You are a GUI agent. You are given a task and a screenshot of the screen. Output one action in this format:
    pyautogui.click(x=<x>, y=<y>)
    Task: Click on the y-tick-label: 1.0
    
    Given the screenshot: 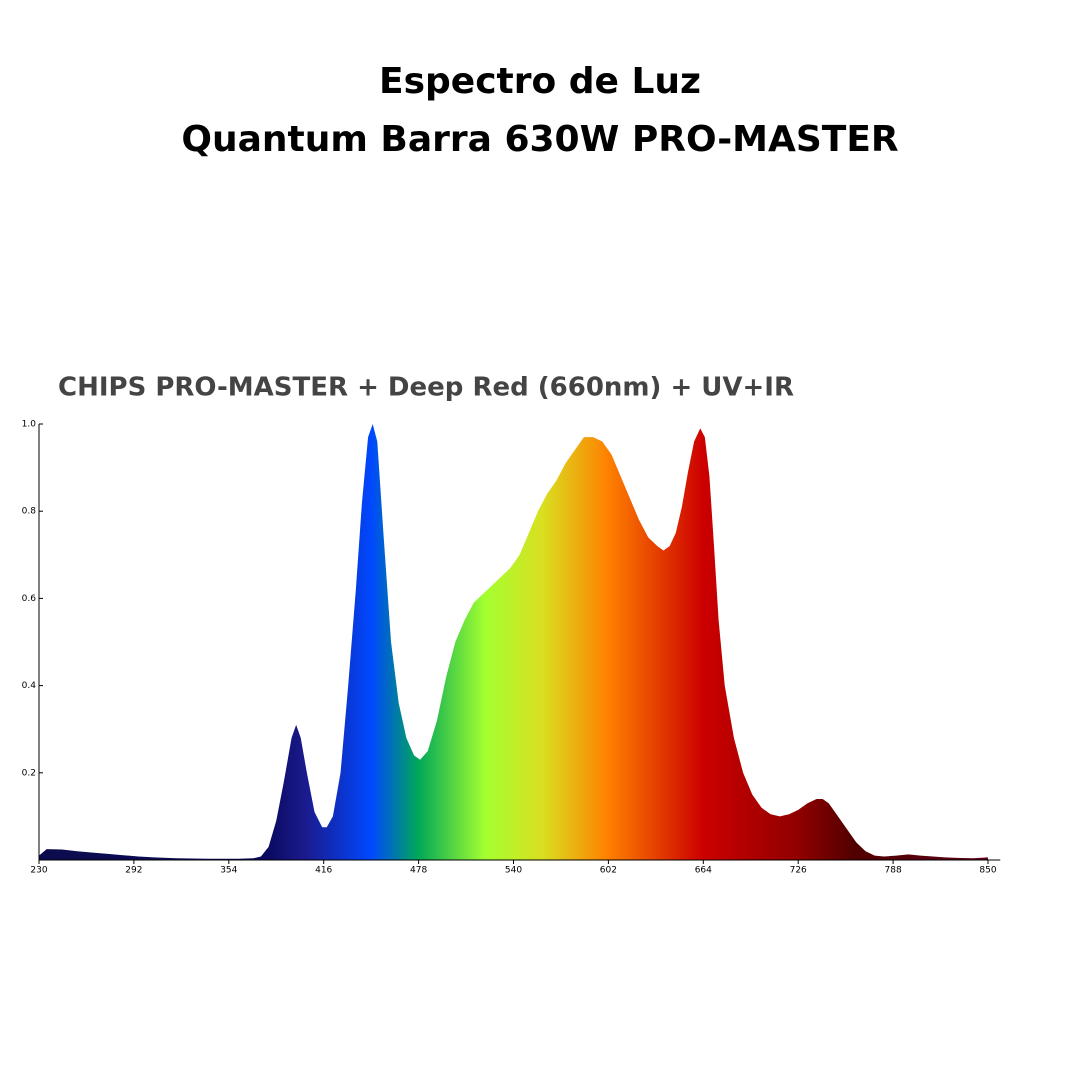 What is the action you would take?
    pyautogui.click(x=29, y=425)
    